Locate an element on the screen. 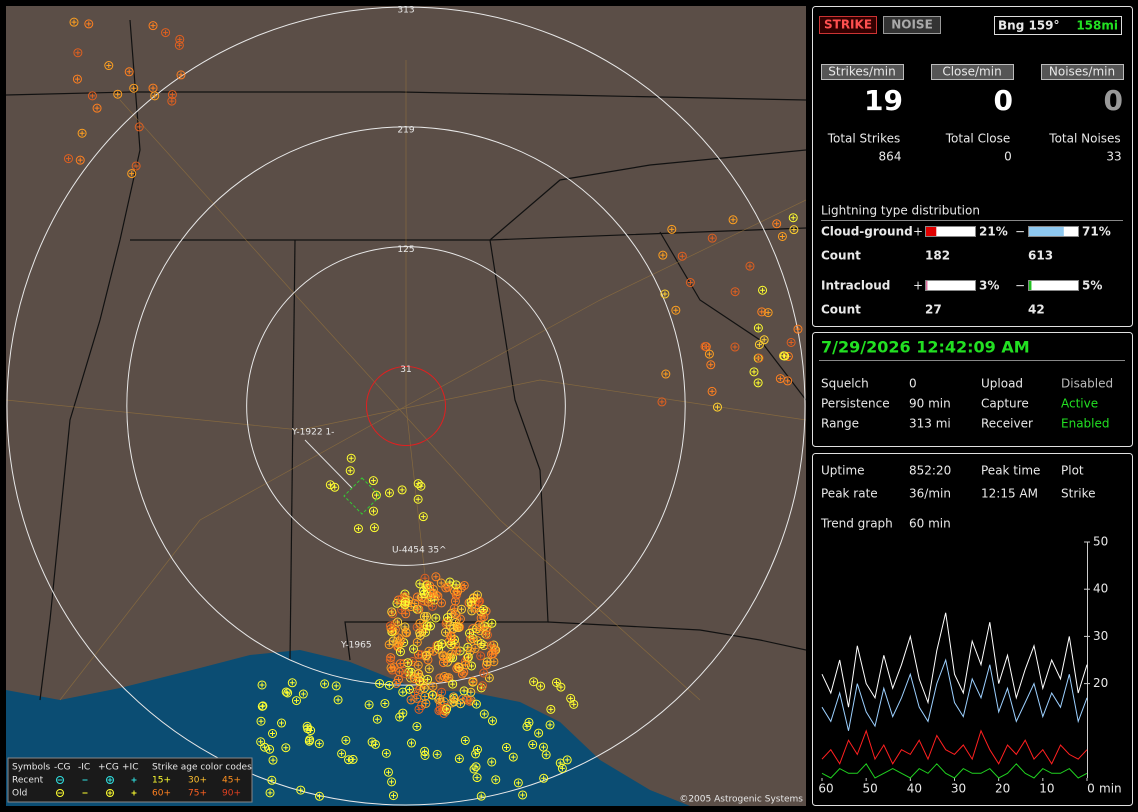 The height and width of the screenshot is (812, 1138). total-value: 33 is located at coordinates (1113, 157).